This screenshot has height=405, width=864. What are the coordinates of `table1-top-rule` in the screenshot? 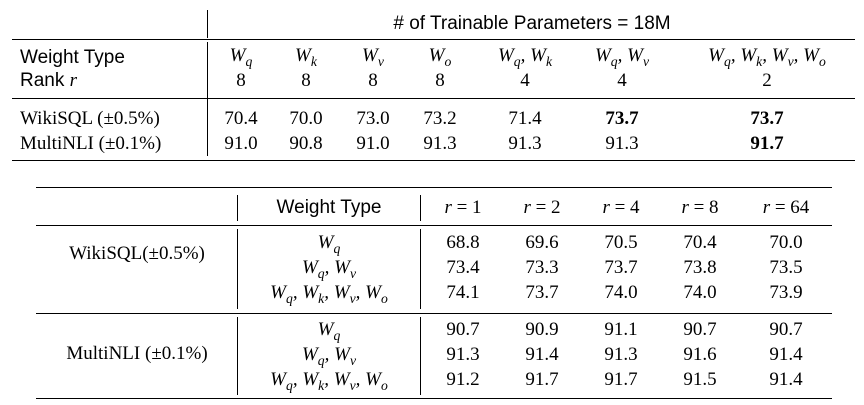 It's located at (433, 39).